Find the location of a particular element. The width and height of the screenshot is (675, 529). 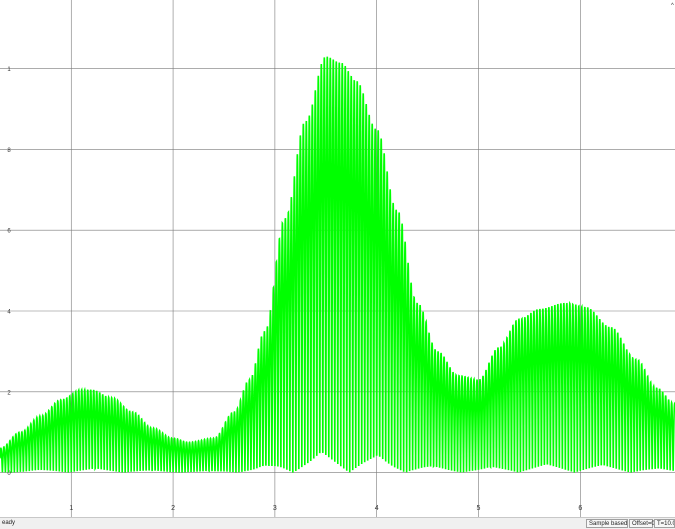

x-tick-label-6: 6 is located at coordinates (580, 508).